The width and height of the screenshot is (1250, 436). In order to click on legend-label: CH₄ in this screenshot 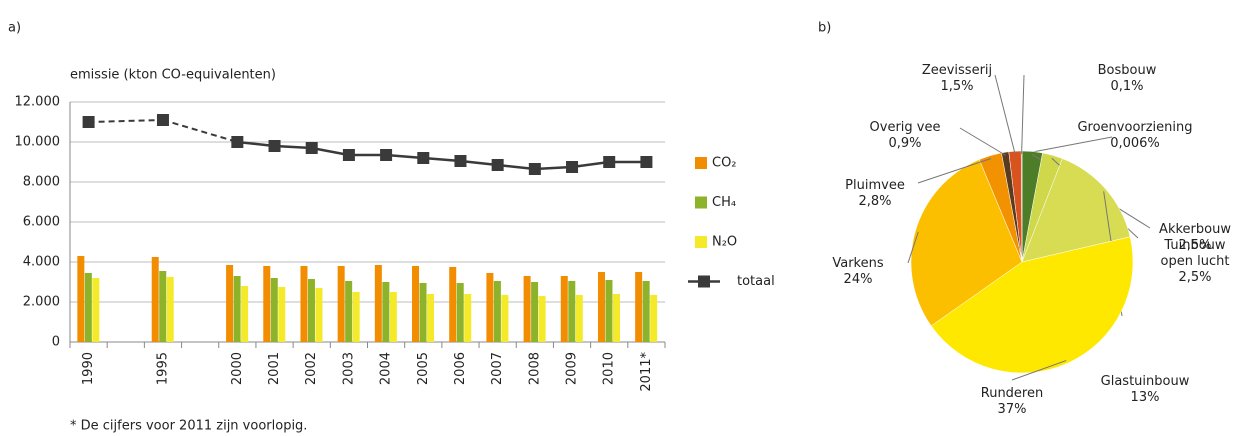, I will do `click(724, 202)`.